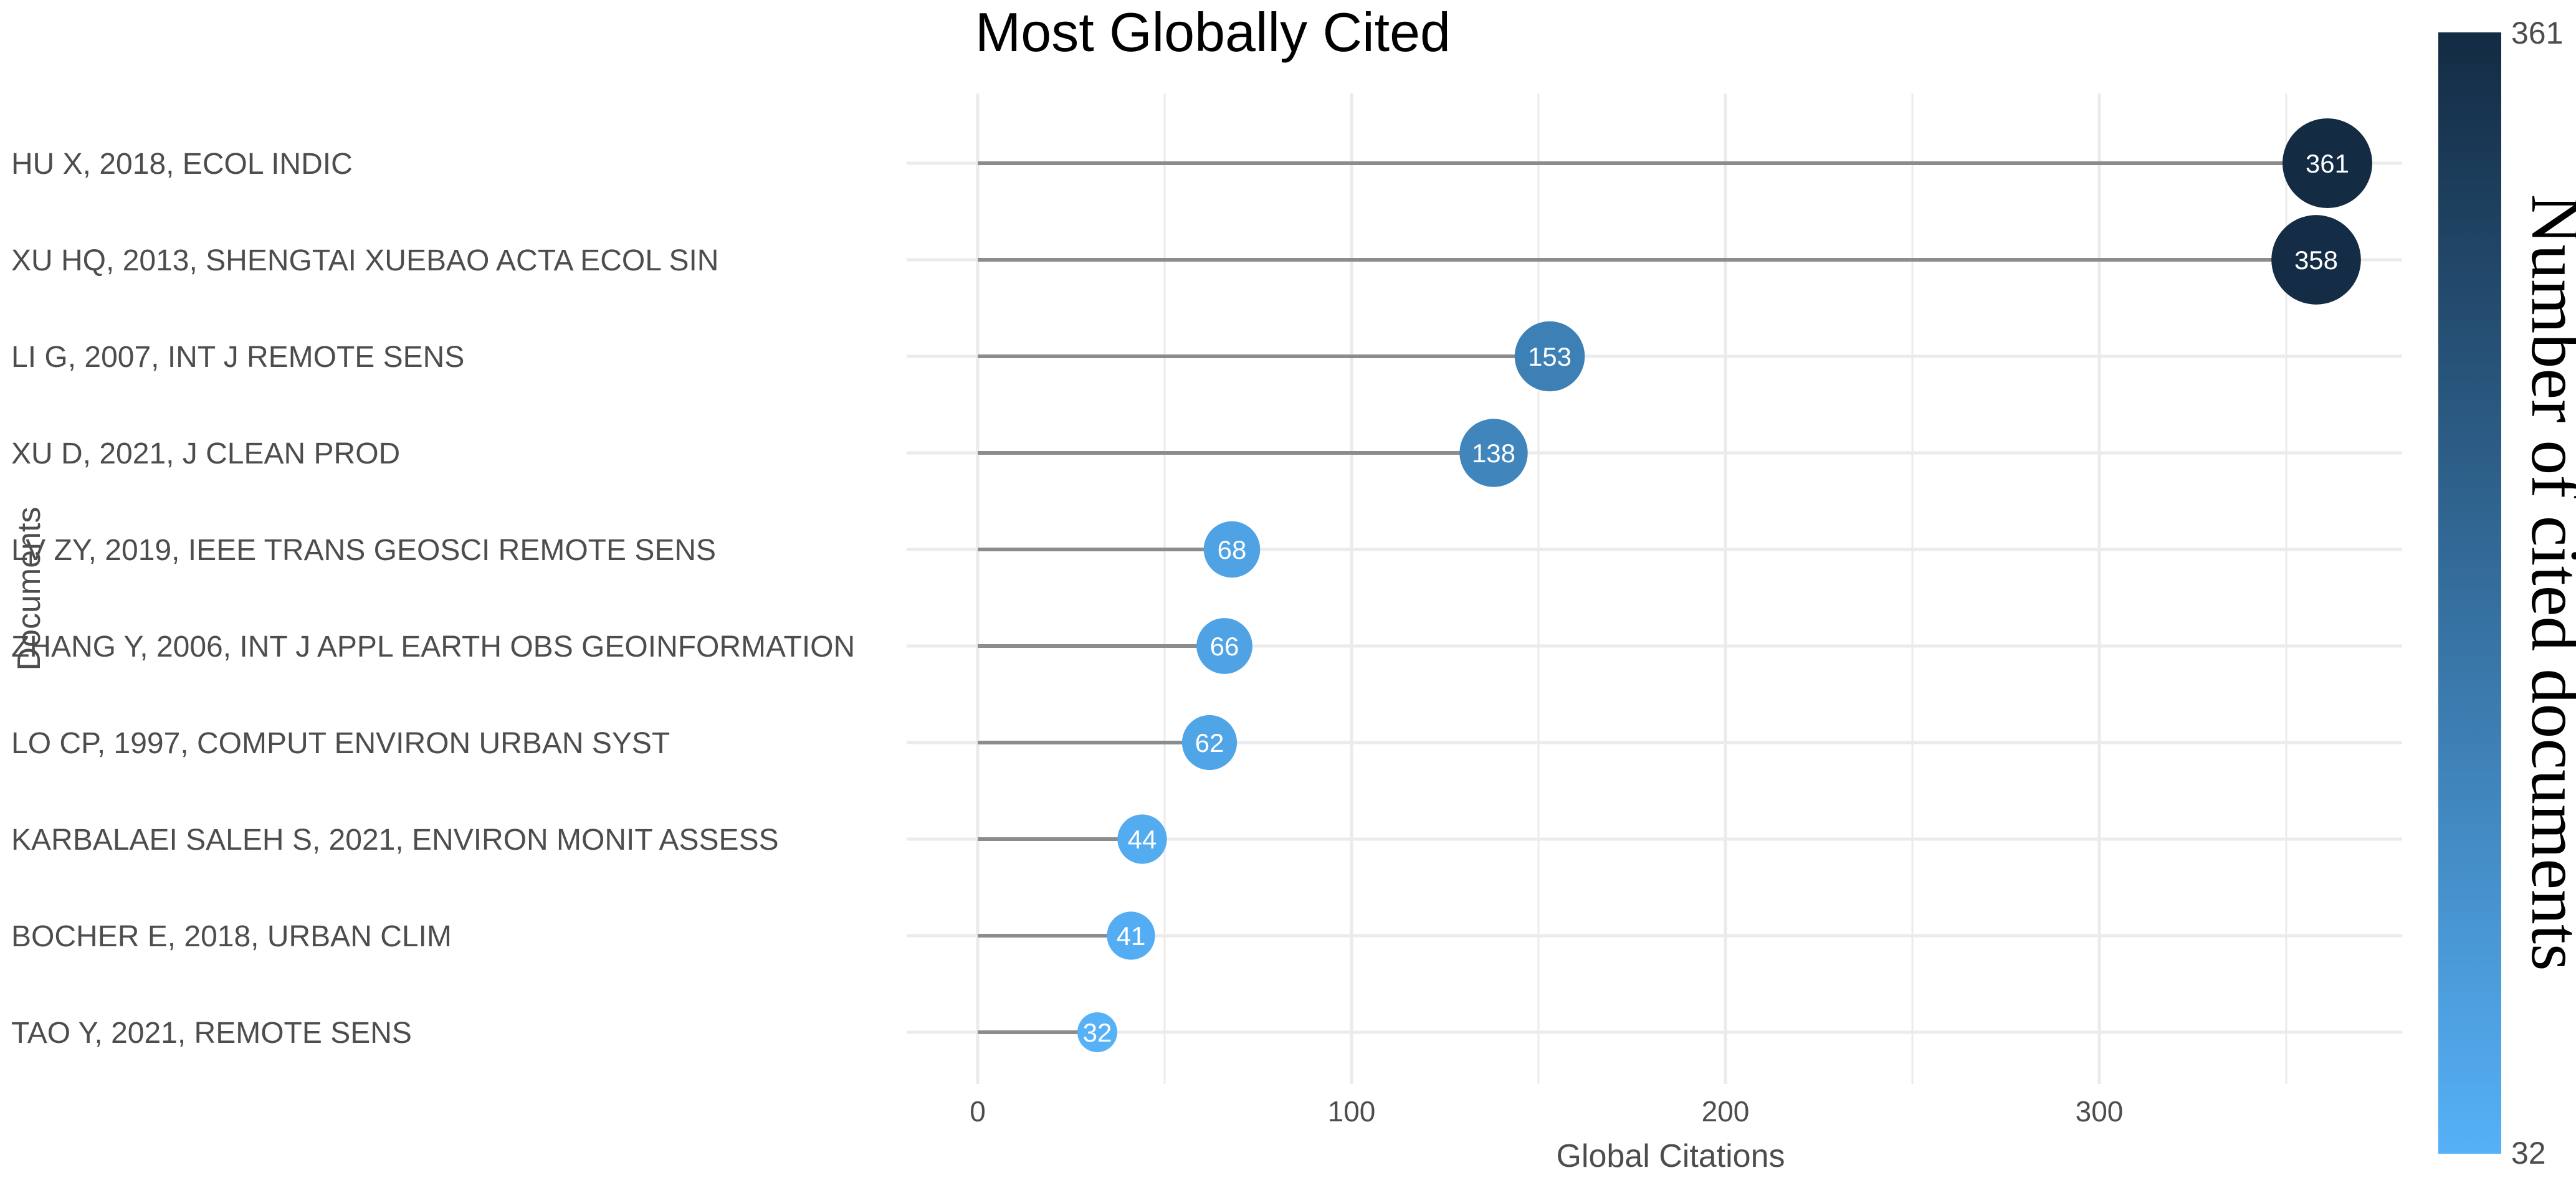 This screenshot has width=2576, height=1183. What do you see at coordinates (182, 164) in the screenshot?
I see `y-tick-label: HU X, 2018, ECOL INDIC` at bounding box center [182, 164].